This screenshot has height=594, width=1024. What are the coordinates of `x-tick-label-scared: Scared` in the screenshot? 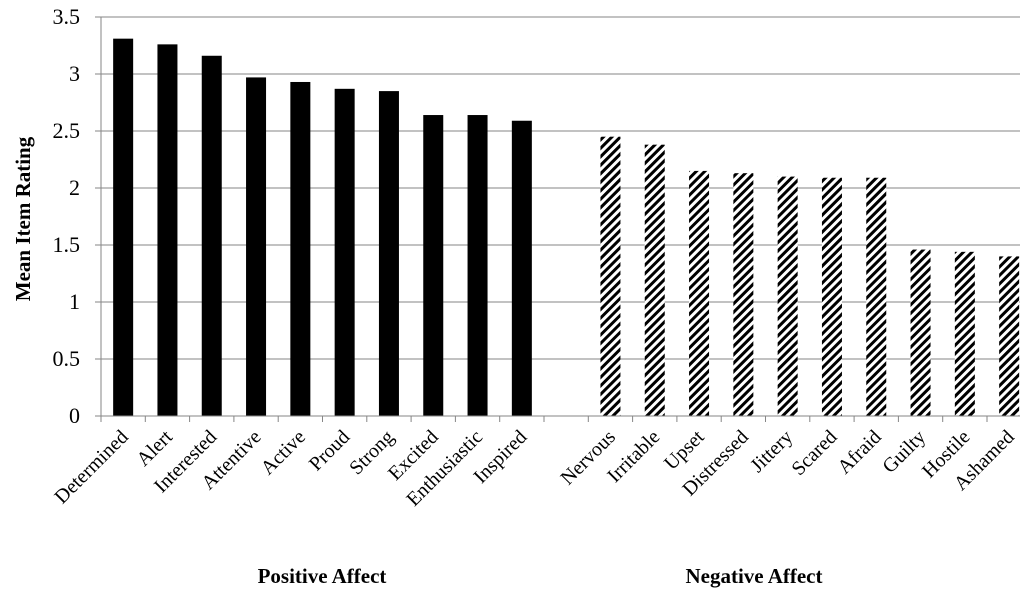 It's located at (814, 453).